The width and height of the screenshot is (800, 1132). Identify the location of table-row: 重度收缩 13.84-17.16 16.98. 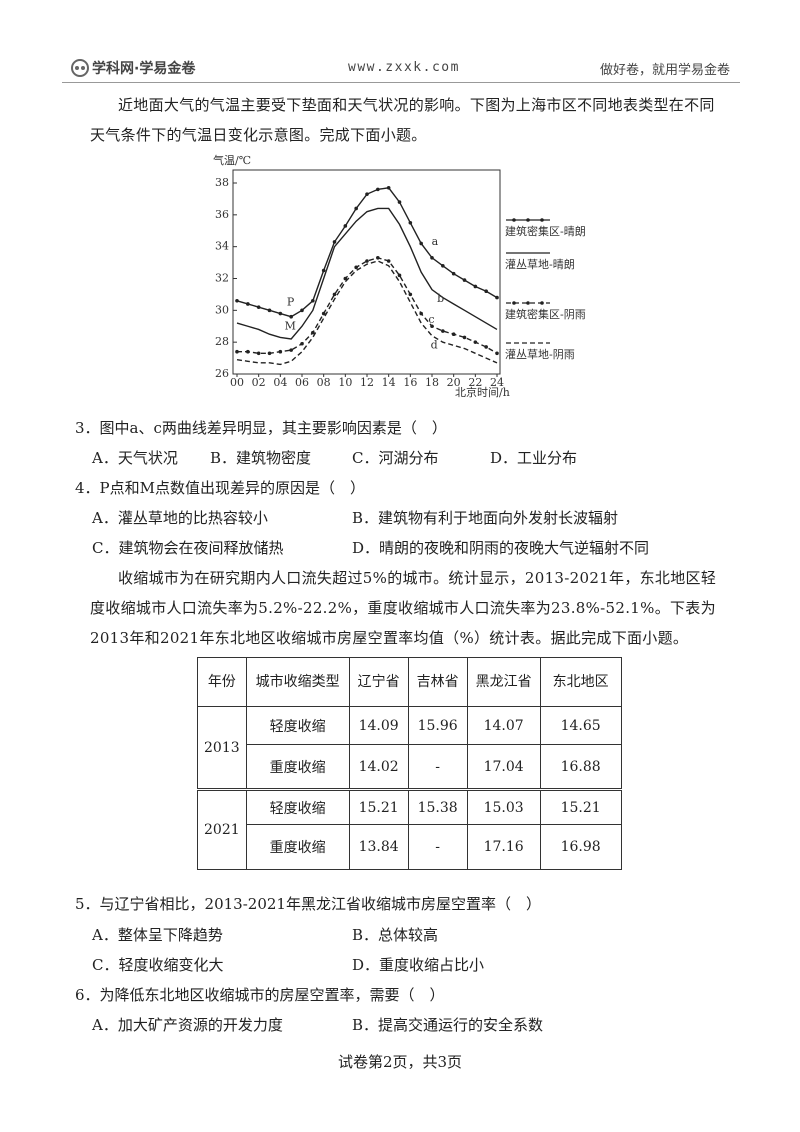
(410, 847).